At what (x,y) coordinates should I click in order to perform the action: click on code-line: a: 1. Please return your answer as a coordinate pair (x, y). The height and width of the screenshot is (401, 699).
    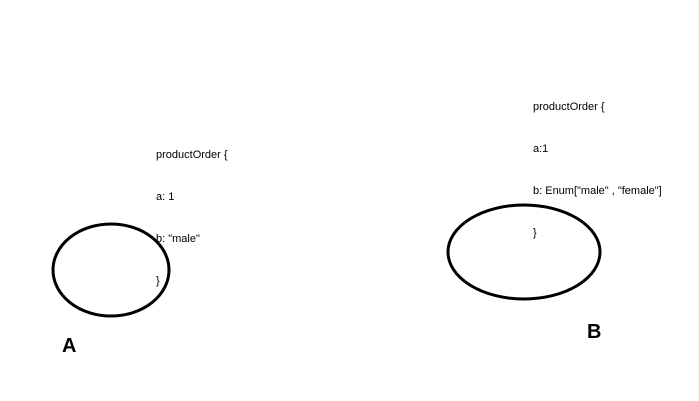
    Looking at the image, I should click on (165, 197).